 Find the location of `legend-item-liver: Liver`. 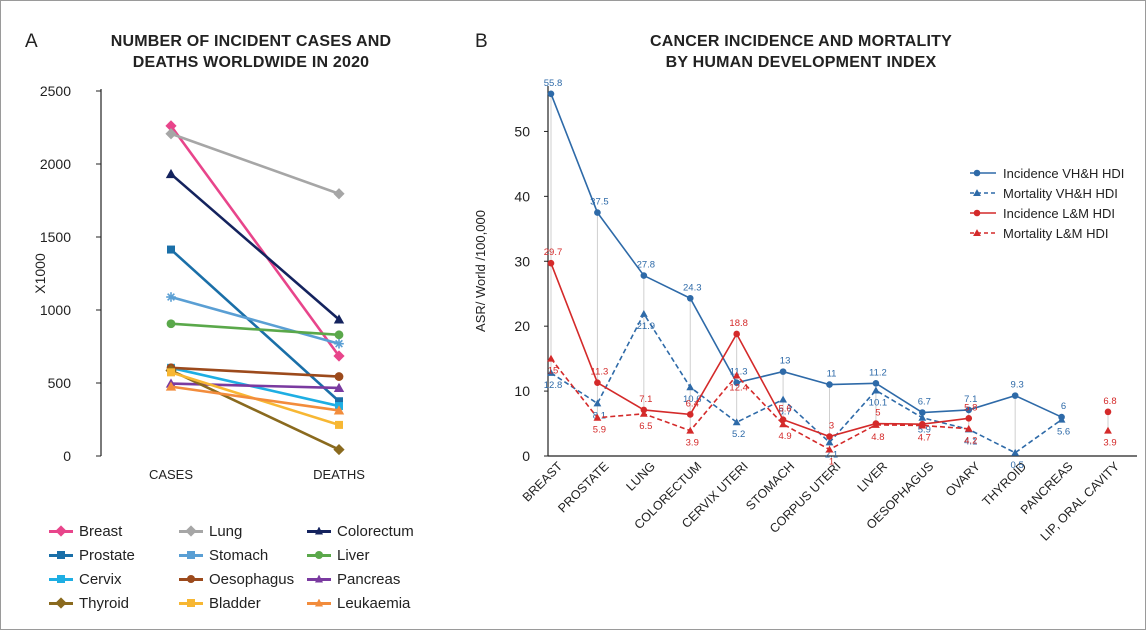

legend-item-liver: Liver is located at coordinates (338, 555).